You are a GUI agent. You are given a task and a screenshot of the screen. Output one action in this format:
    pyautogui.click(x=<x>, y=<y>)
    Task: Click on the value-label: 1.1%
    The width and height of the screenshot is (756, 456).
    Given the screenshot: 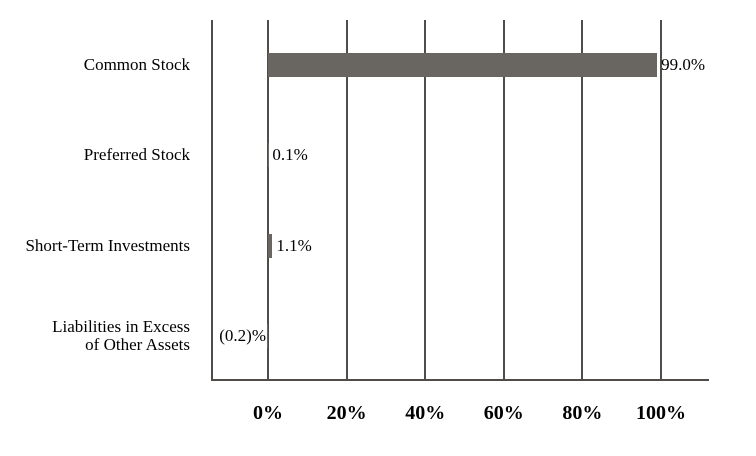 What is the action you would take?
    pyautogui.click(x=294, y=245)
    